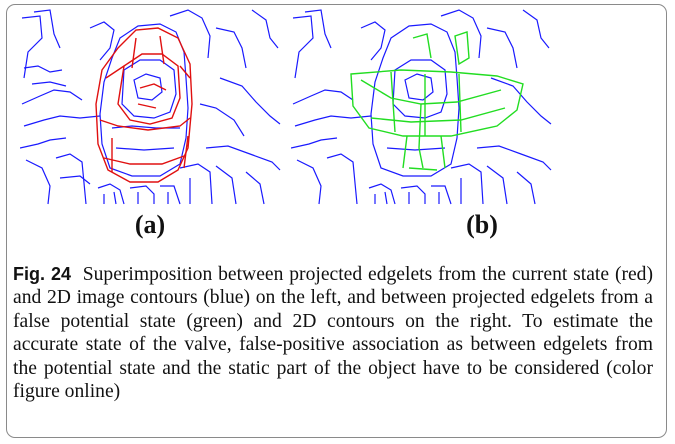 This screenshot has width=675, height=444. What do you see at coordinates (144, 105) in the screenshot?
I see `red-edgelets` at bounding box center [144, 105].